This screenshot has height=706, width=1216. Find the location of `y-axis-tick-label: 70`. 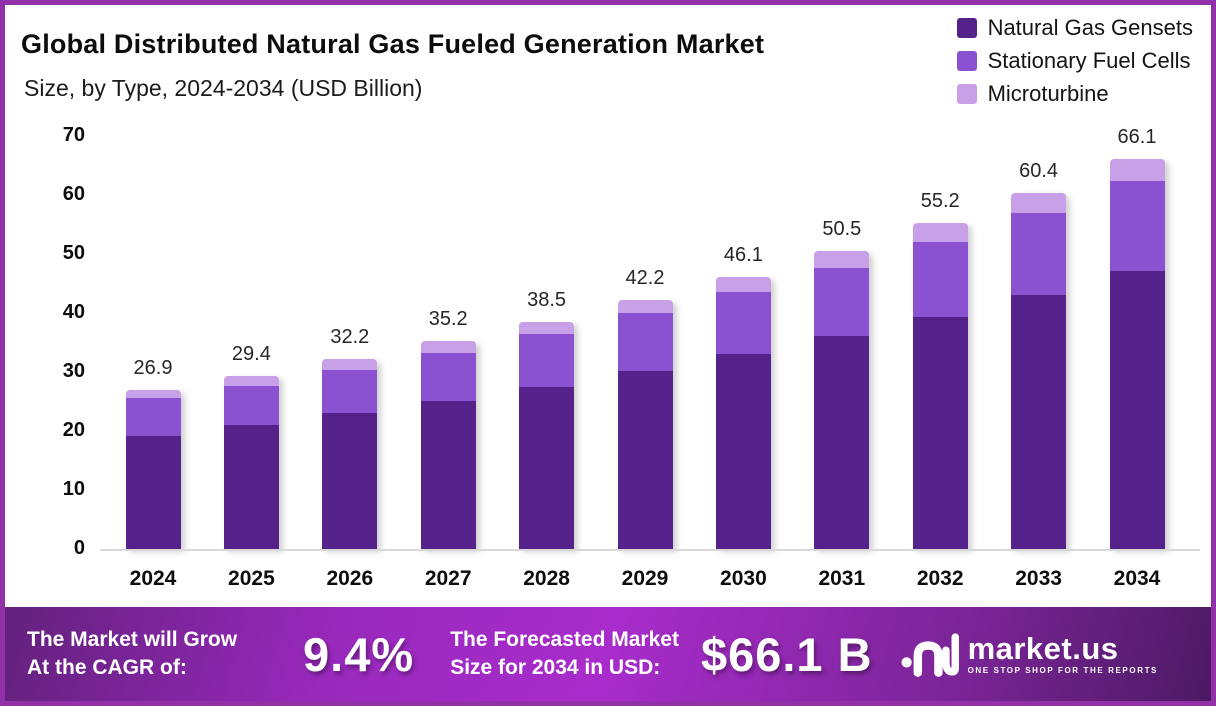

y-axis-tick-label: 70 is located at coordinates (73, 135).